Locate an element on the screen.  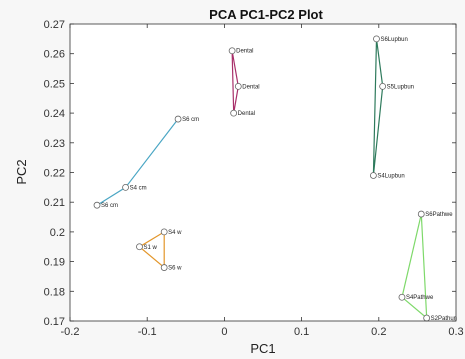
data-point-label: S6Pathwe is located at coordinates (439, 215).